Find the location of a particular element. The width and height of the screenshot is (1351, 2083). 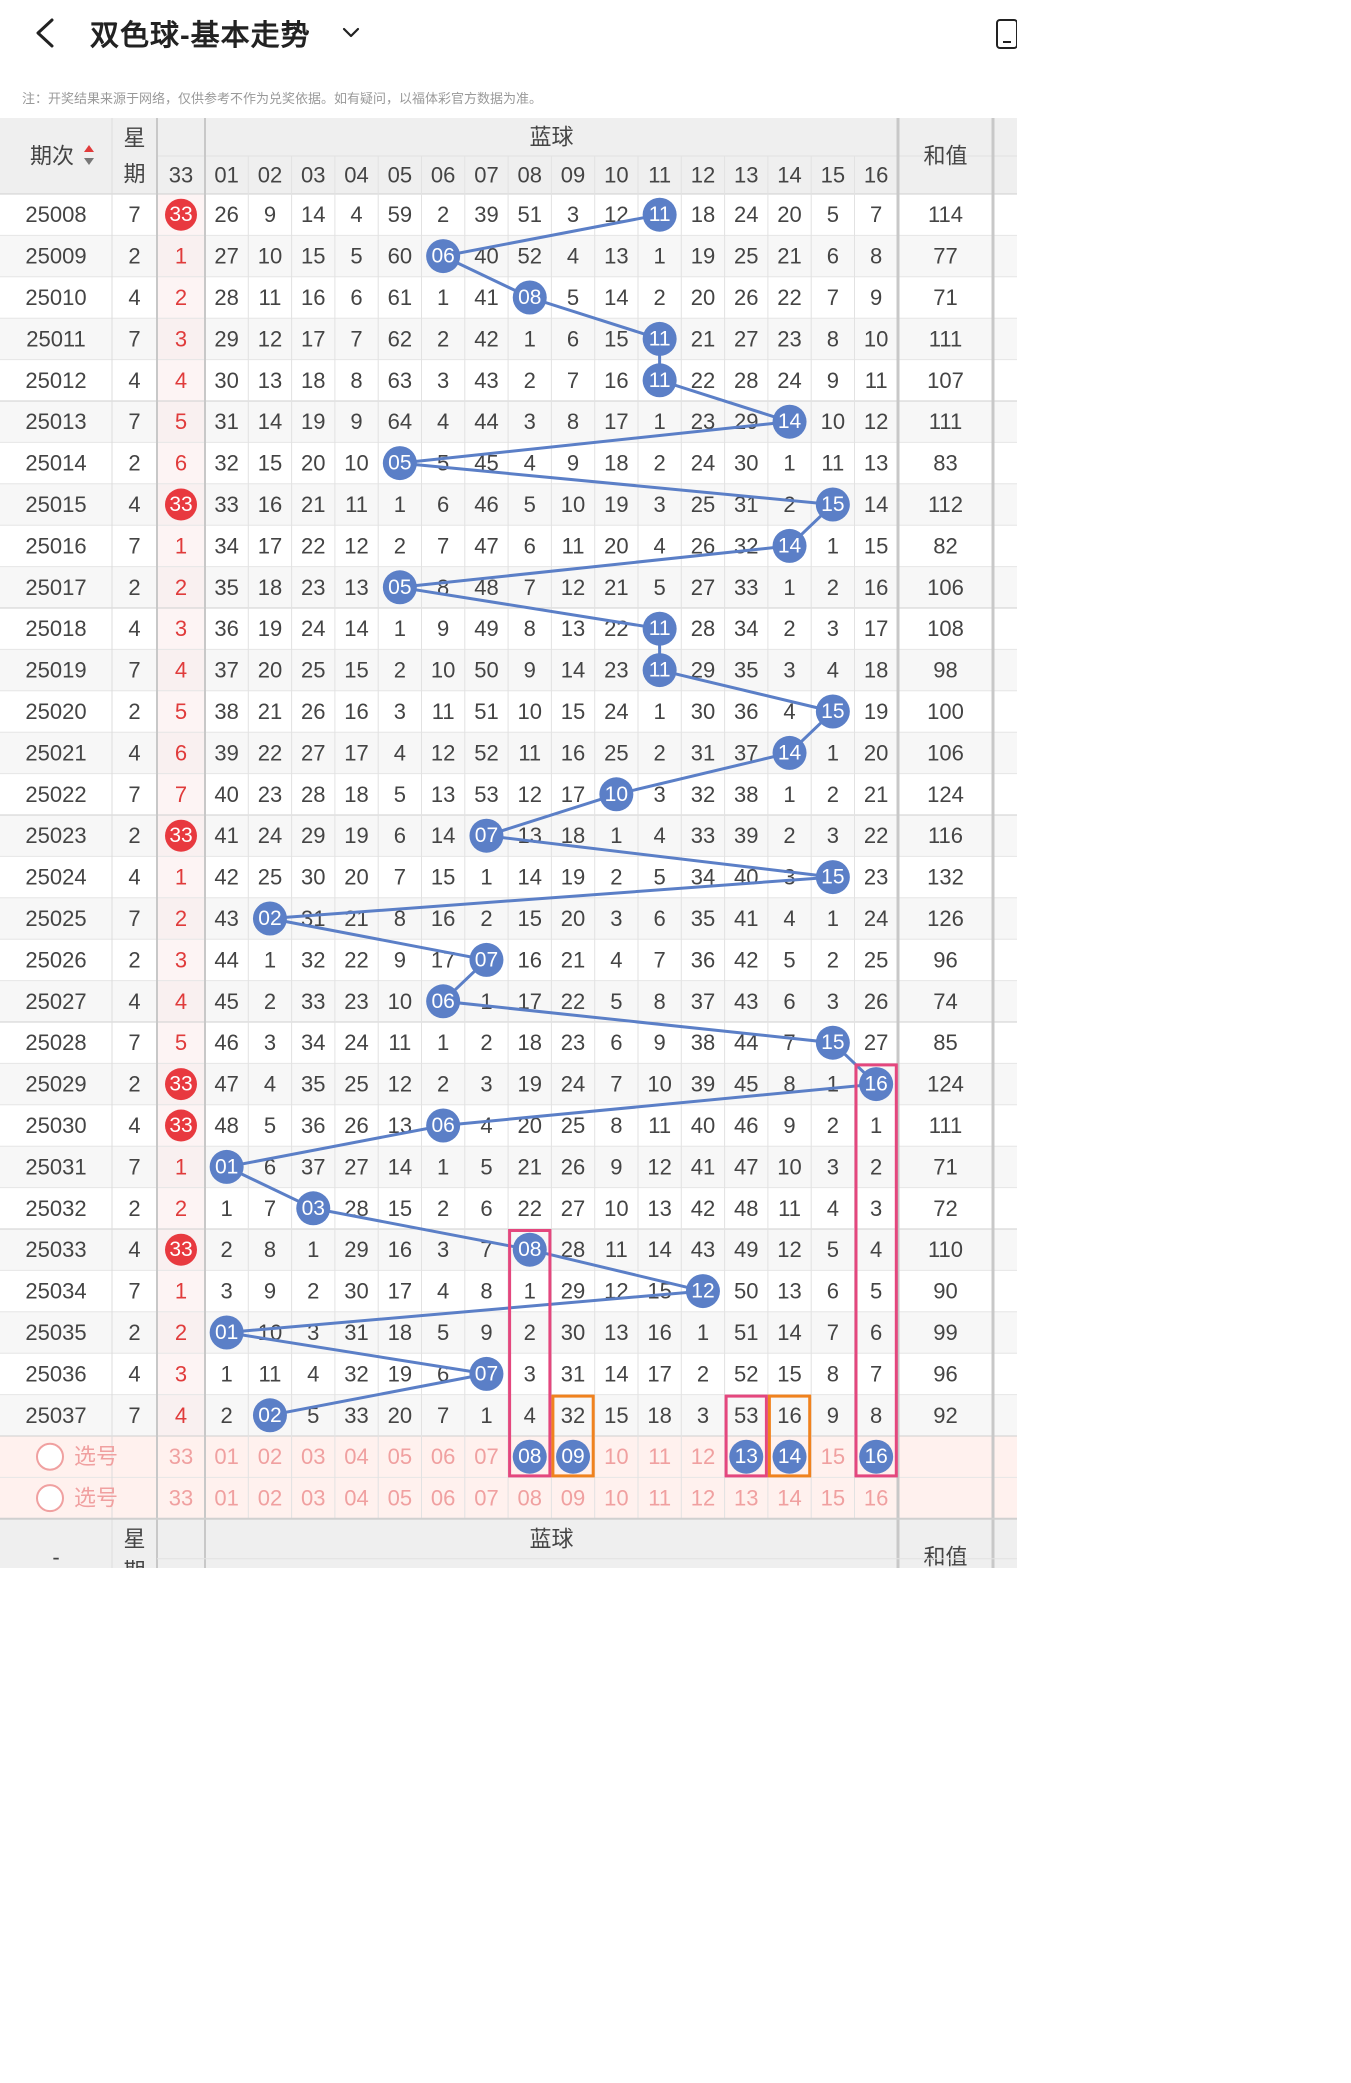

period-cell: 25016 is located at coordinates (55, 545).